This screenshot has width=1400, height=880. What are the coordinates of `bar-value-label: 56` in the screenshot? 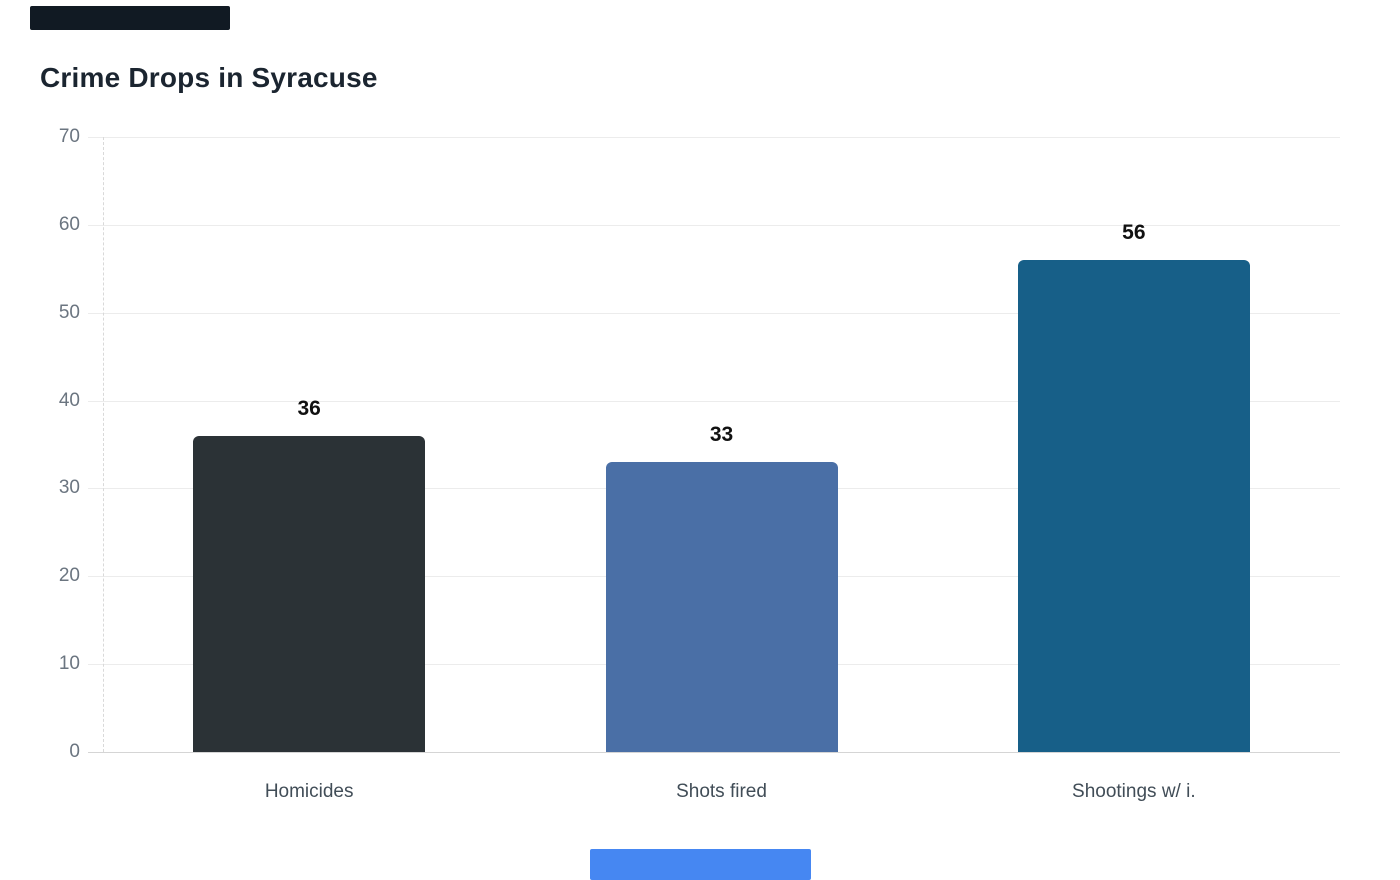 It's located at (1134, 232).